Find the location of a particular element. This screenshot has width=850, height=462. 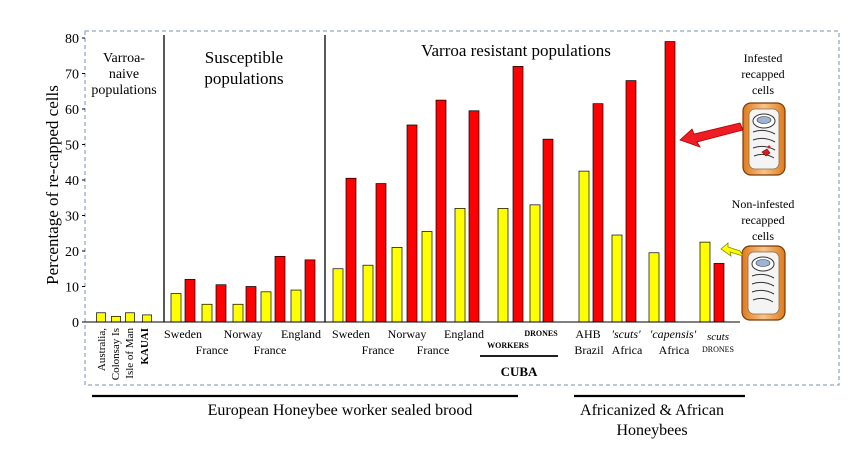

annotation-non-infested-line1: Non-infested is located at coordinates (763, 204).